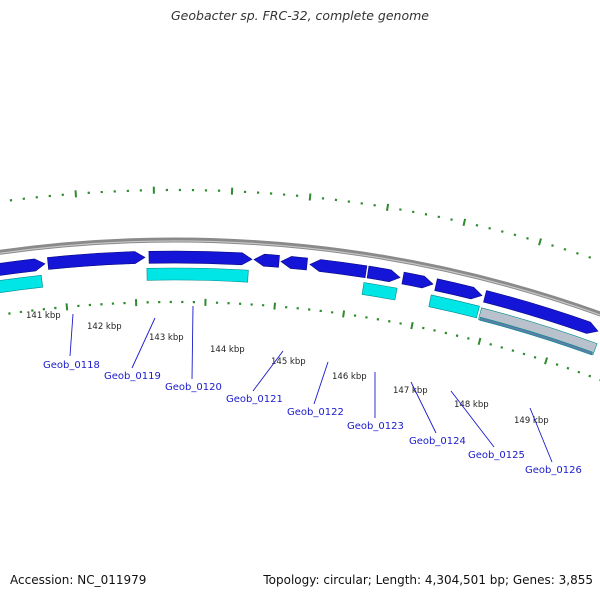  Describe the element at coordinates (553, 470) in the screenshot. I see `gene-label: Geob_0126` at that location.